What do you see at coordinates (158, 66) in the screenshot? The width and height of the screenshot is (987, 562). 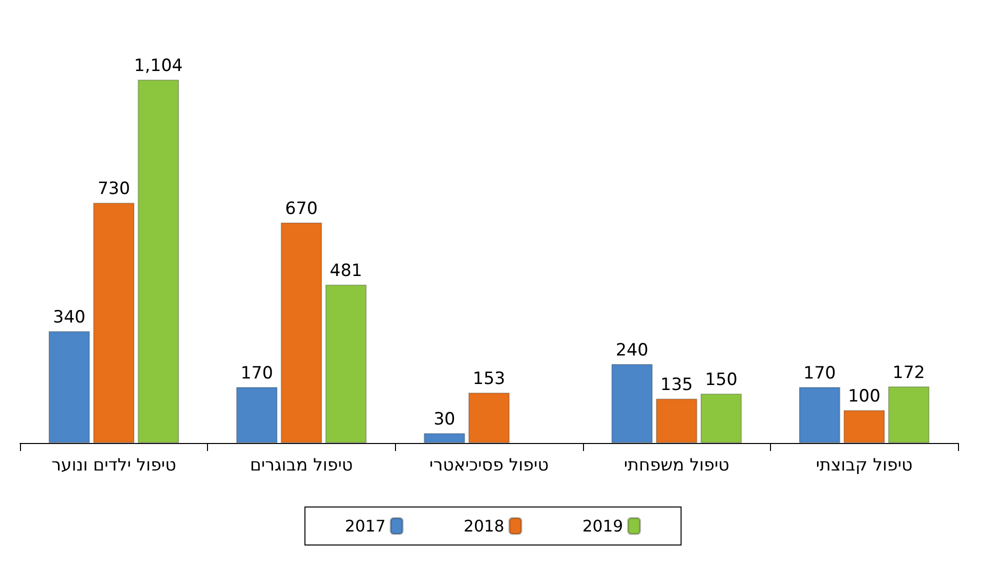 I see `data-label: 1,104` at bounding box center [158, 66].